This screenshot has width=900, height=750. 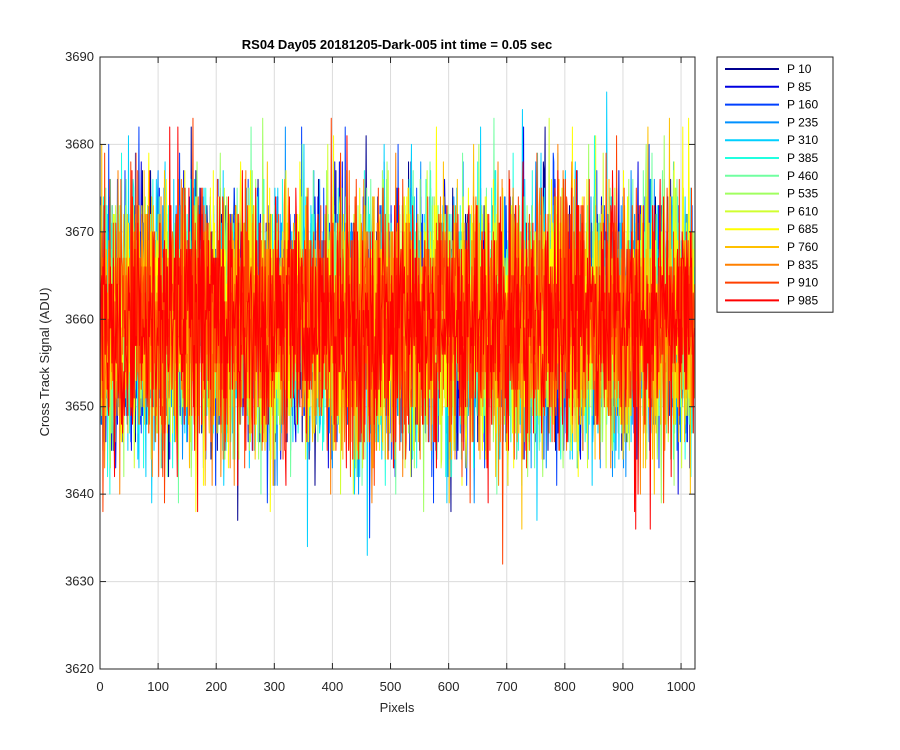 I want to click on x-tick-label: 1000, so click(x=681, y=686).